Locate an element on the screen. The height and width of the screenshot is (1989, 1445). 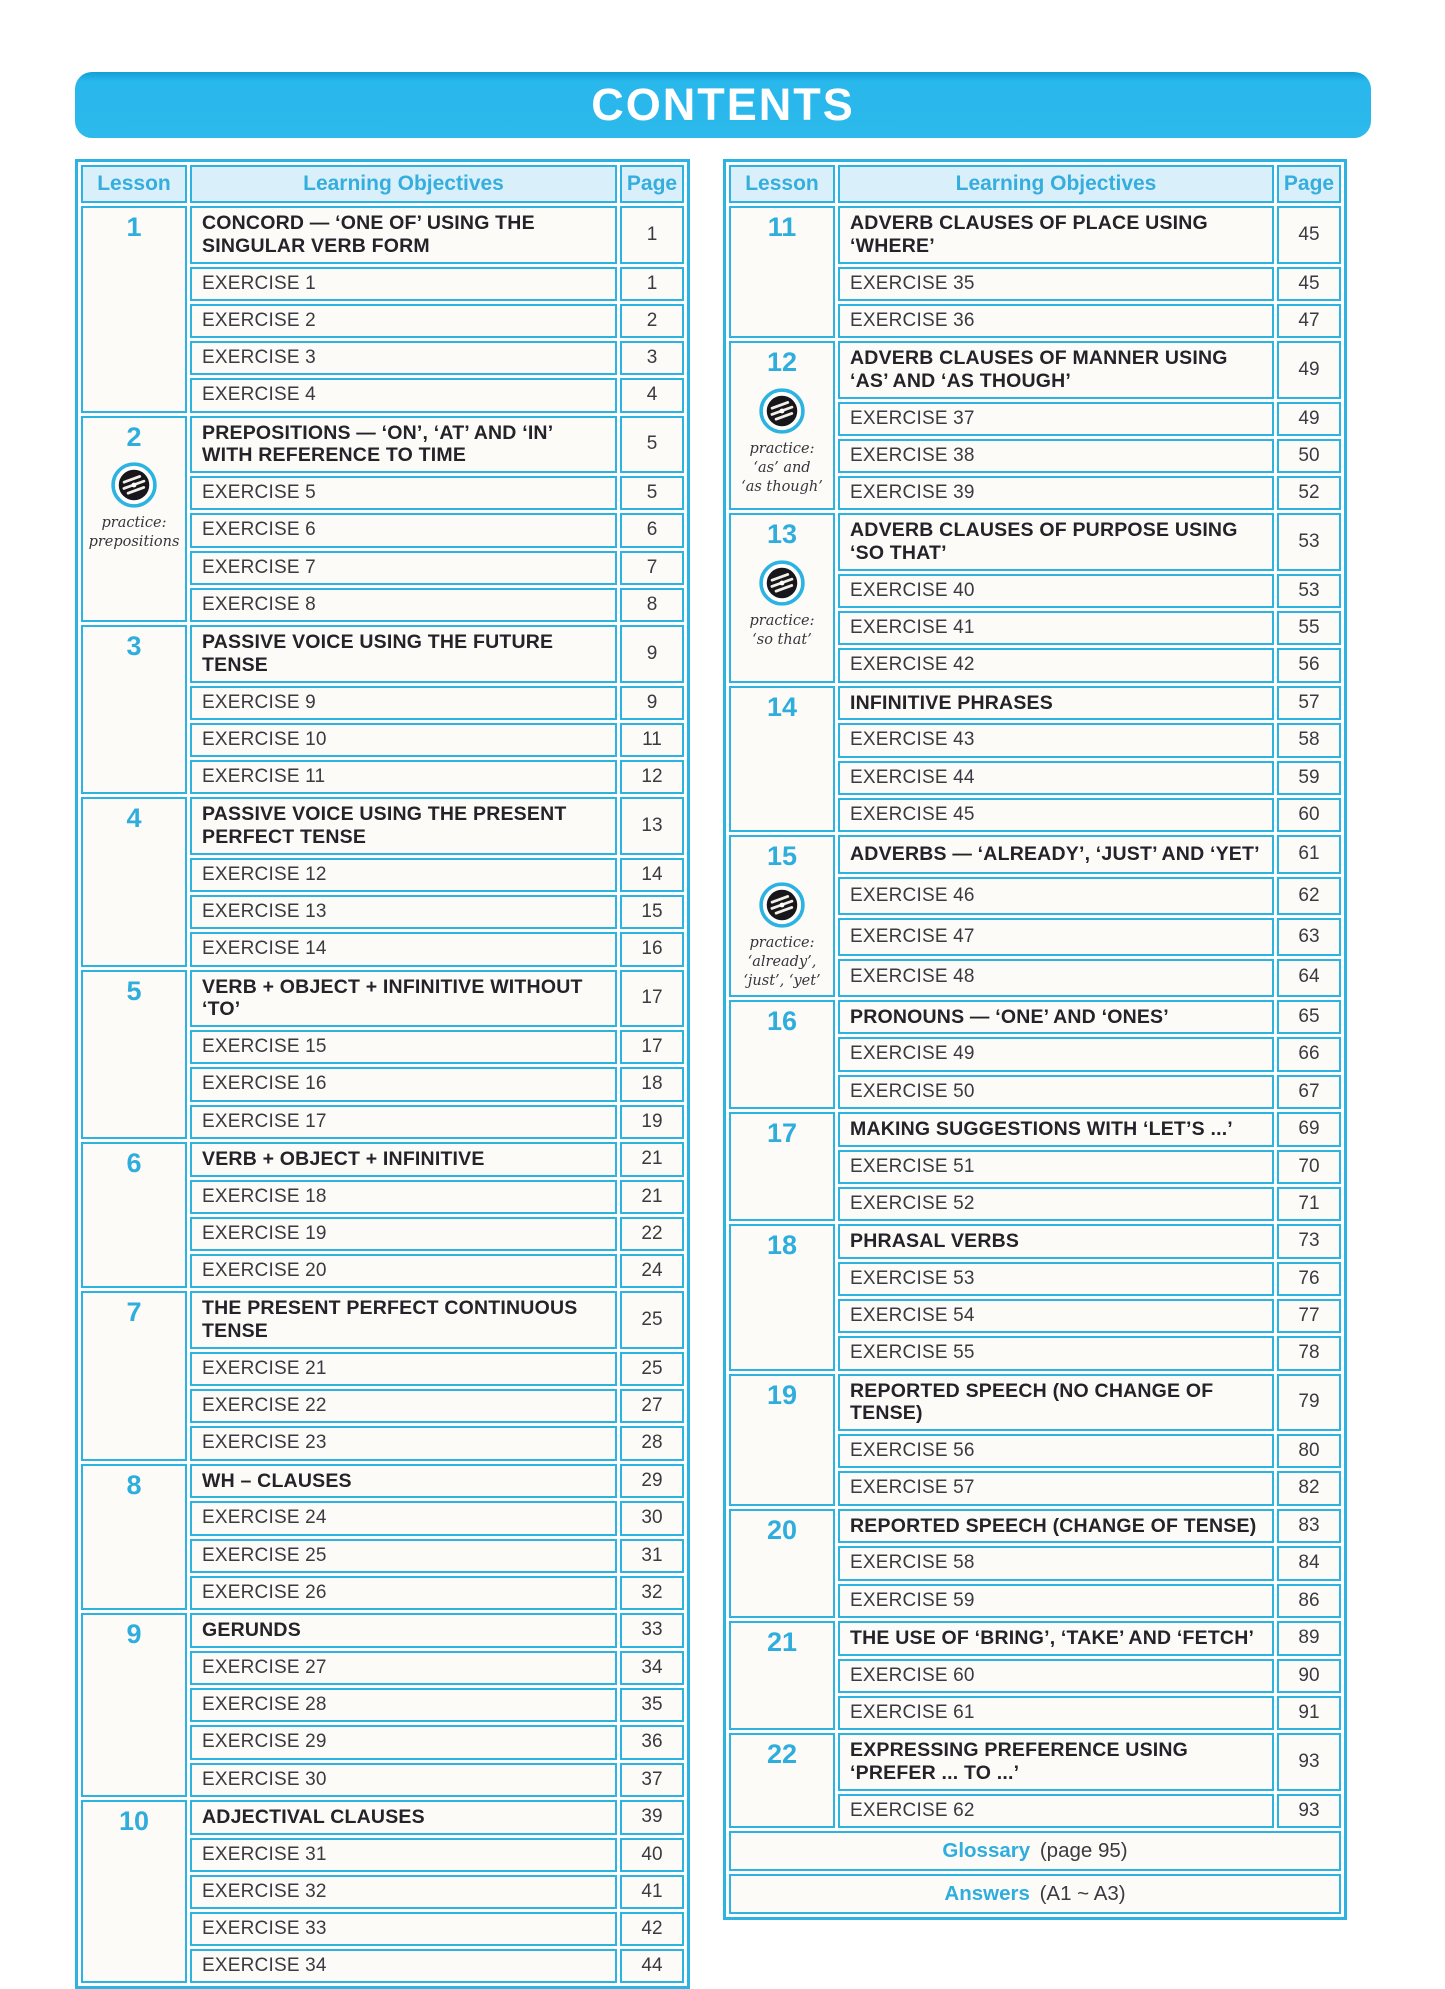
toc-row: 18 PHRASAL VERBS 73 is located at coordinates (1035, 1297).